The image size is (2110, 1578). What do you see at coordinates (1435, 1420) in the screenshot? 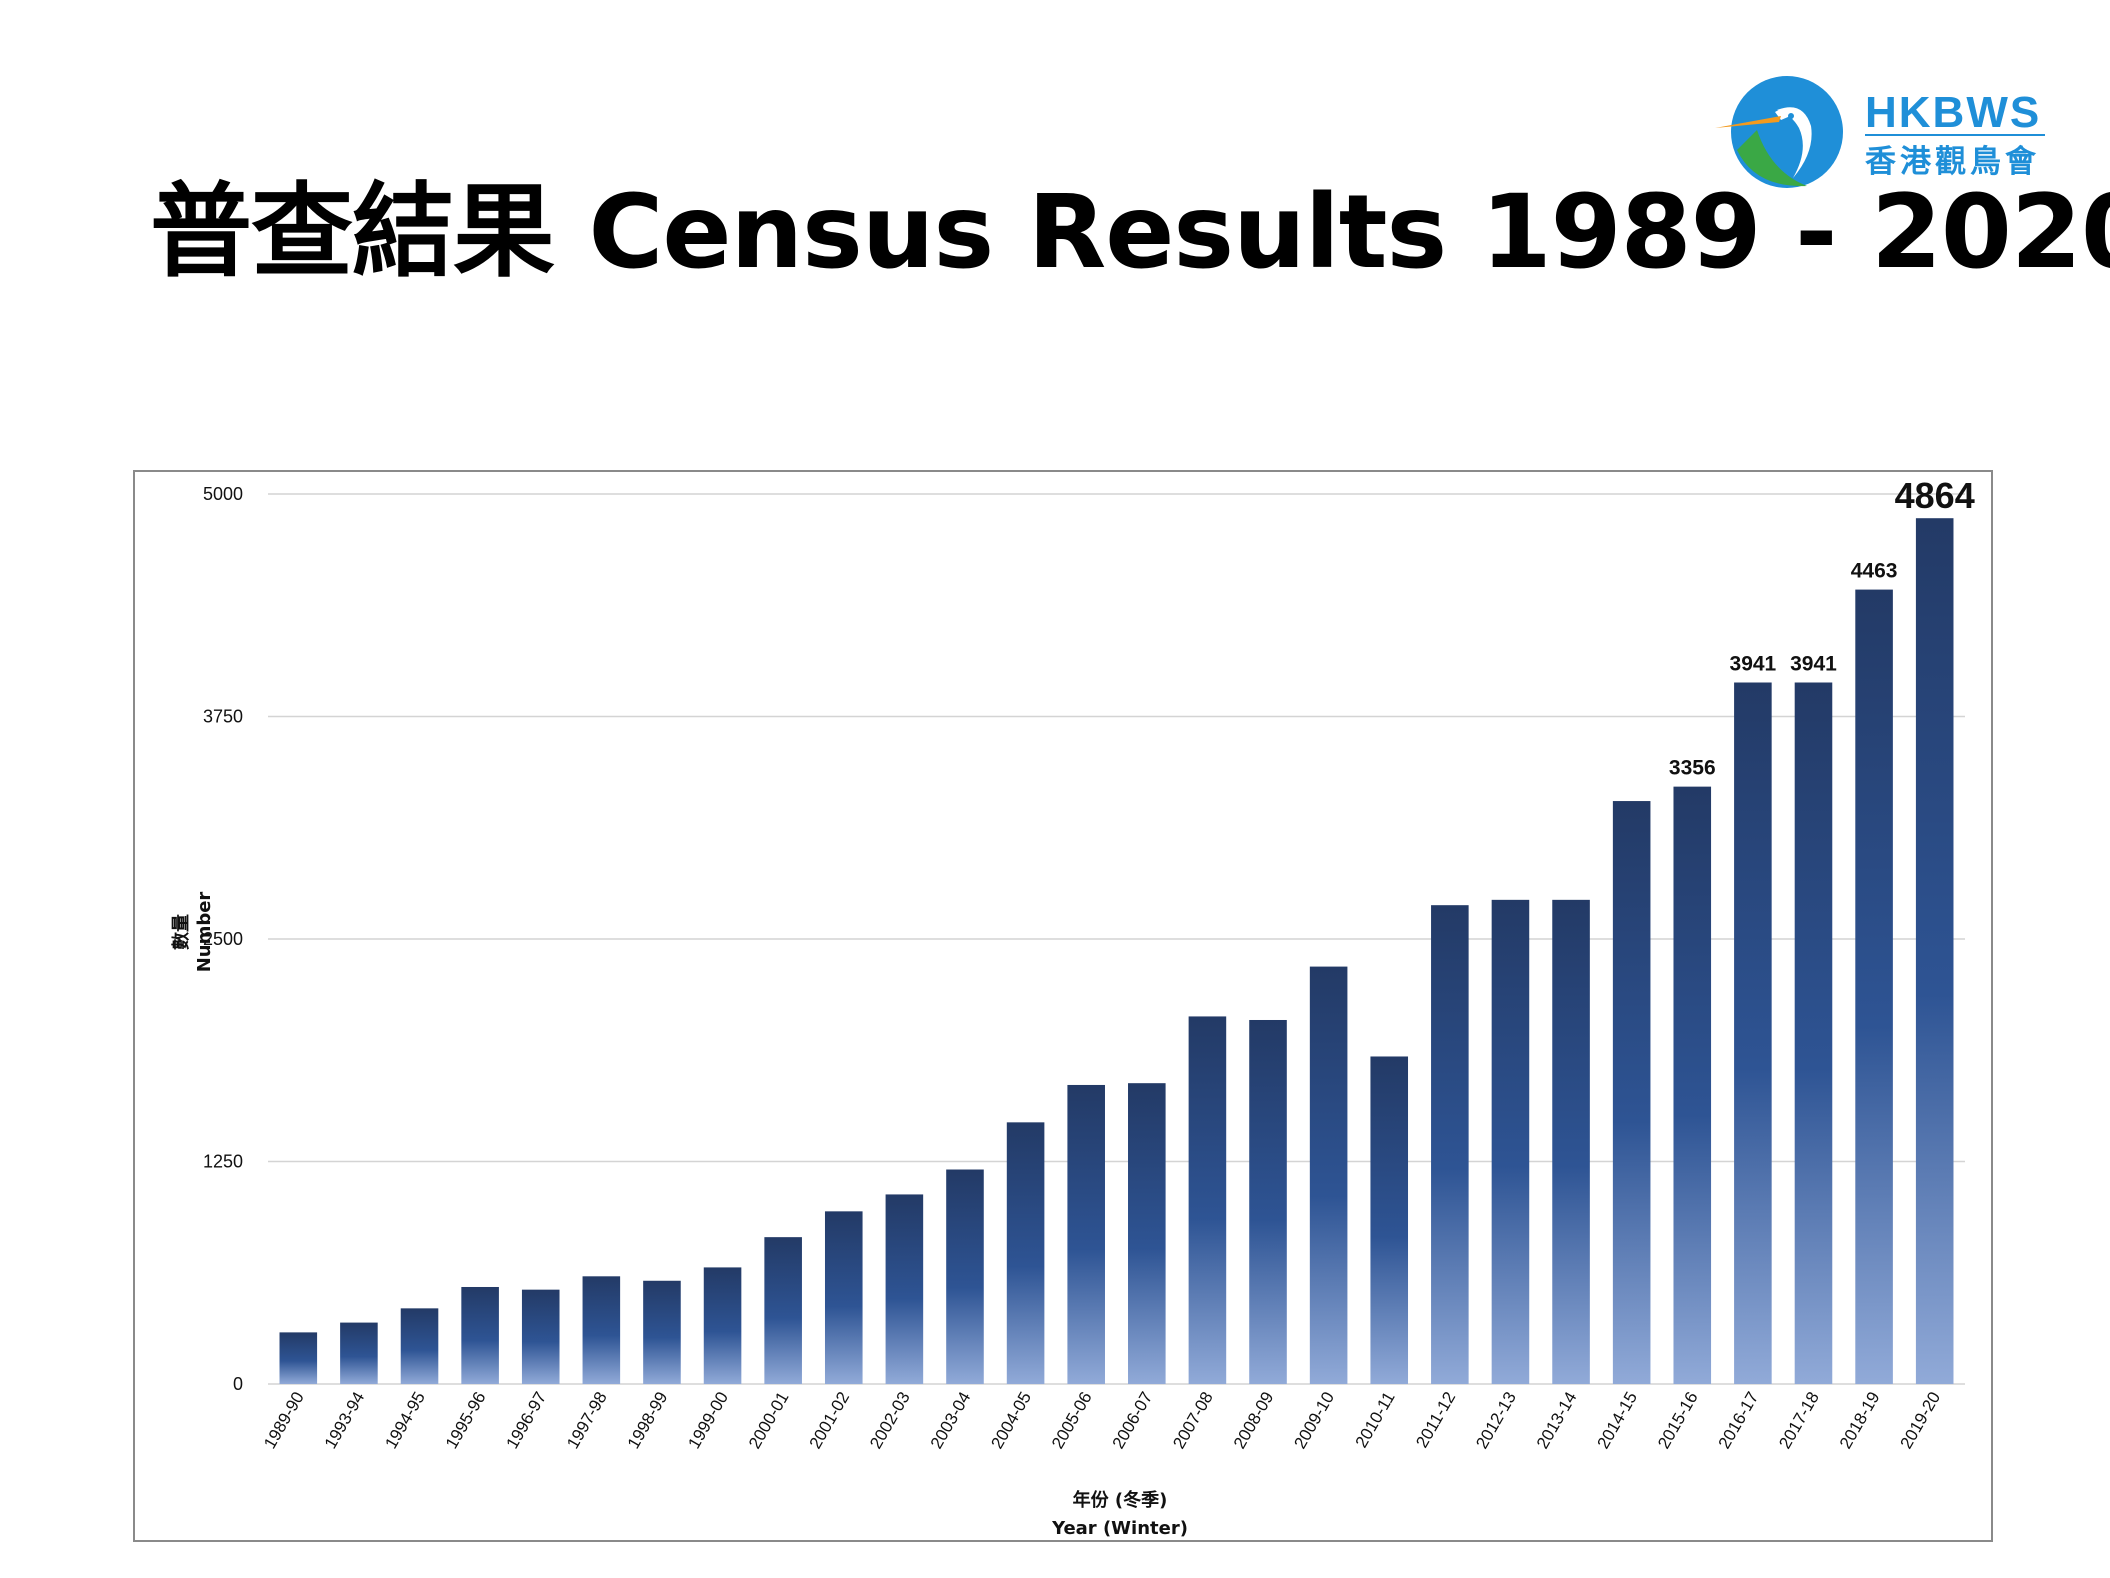
I see `x-tick-label: 2011-12` at bounding box center [1435, 1420].